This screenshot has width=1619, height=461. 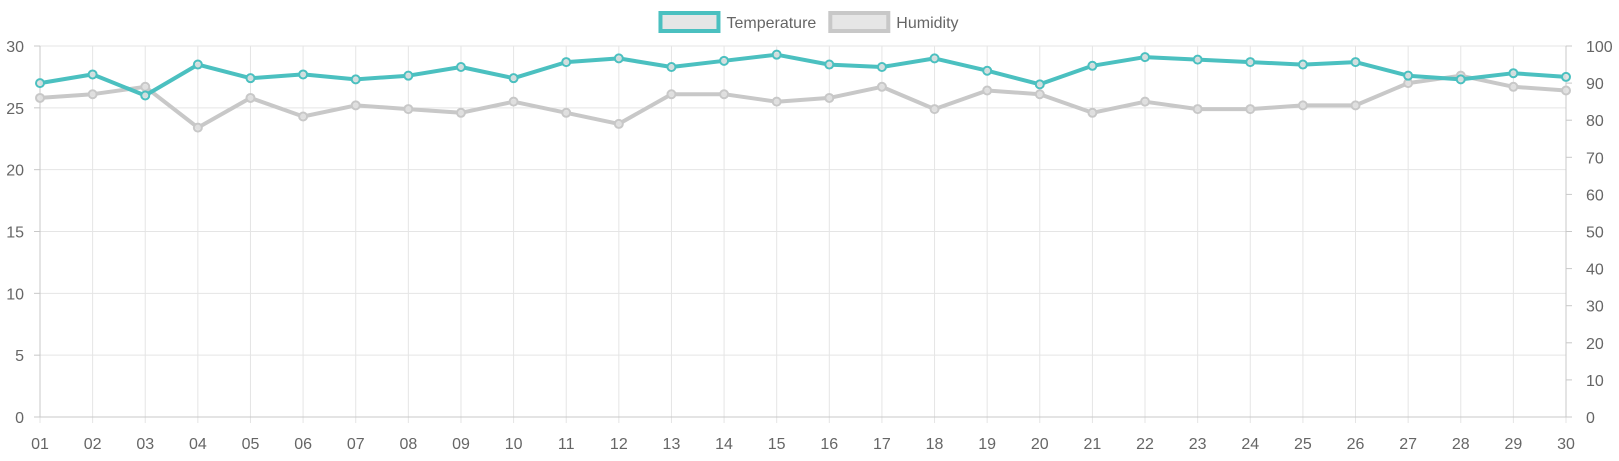 I want to click on y-right-tick-label: 40, so click(x=1595, y=270).